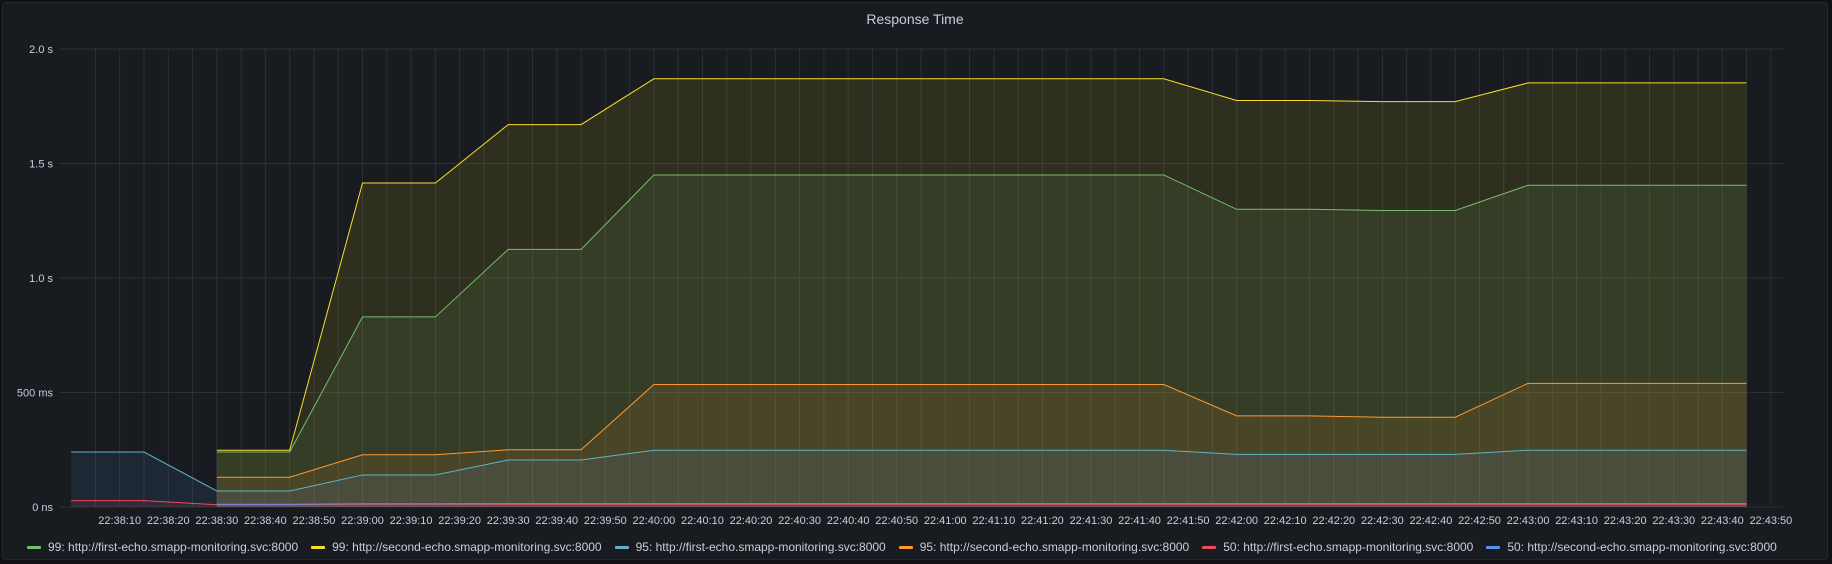 This screenshot has width=1832, height=564. What do you see at coordinates (1236, 521) in the screenshot?
I see `x-tick-label: 22:42:00` at bounding box center [1236, 521].